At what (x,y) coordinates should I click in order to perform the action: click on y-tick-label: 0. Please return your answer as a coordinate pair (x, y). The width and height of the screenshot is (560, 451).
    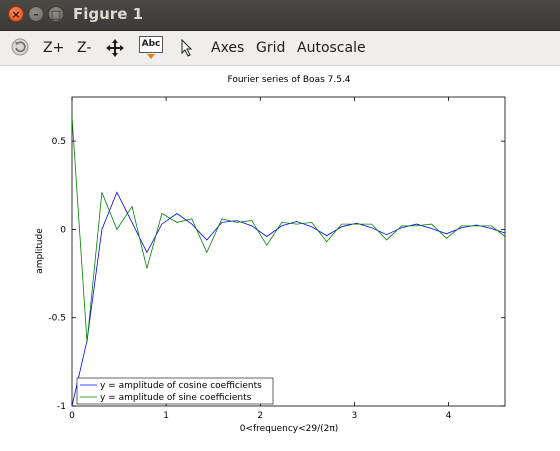
    Looking at the image, I should click on (63, 230).